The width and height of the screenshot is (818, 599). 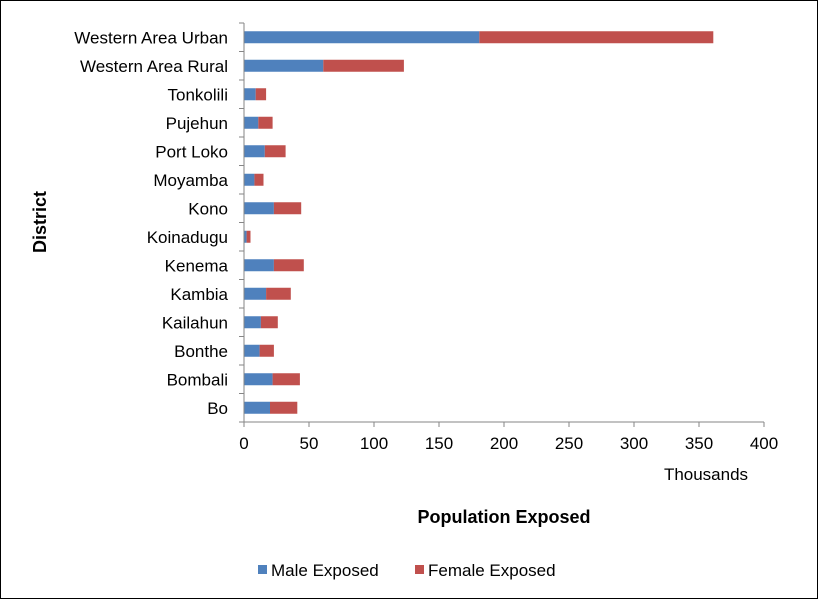 What do you see at coordinates (250, 94) in the screenshot?
I see `bar-male-exposed-tonkolili` at bounding box center [250, 94].